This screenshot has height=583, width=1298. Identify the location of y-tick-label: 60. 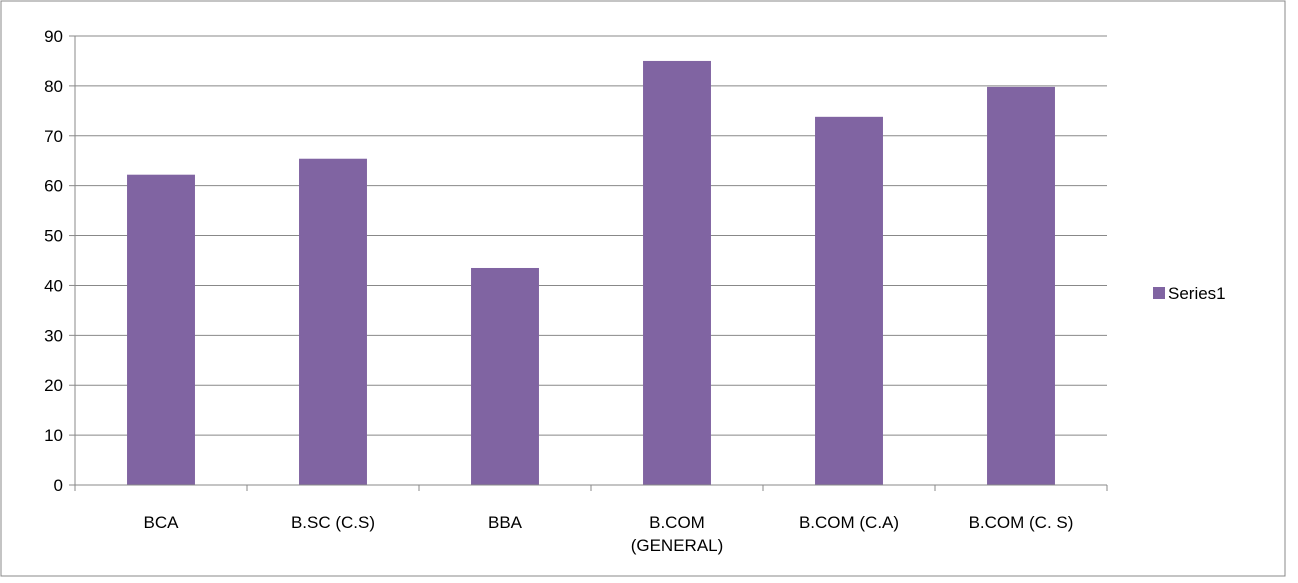
(53, 186).